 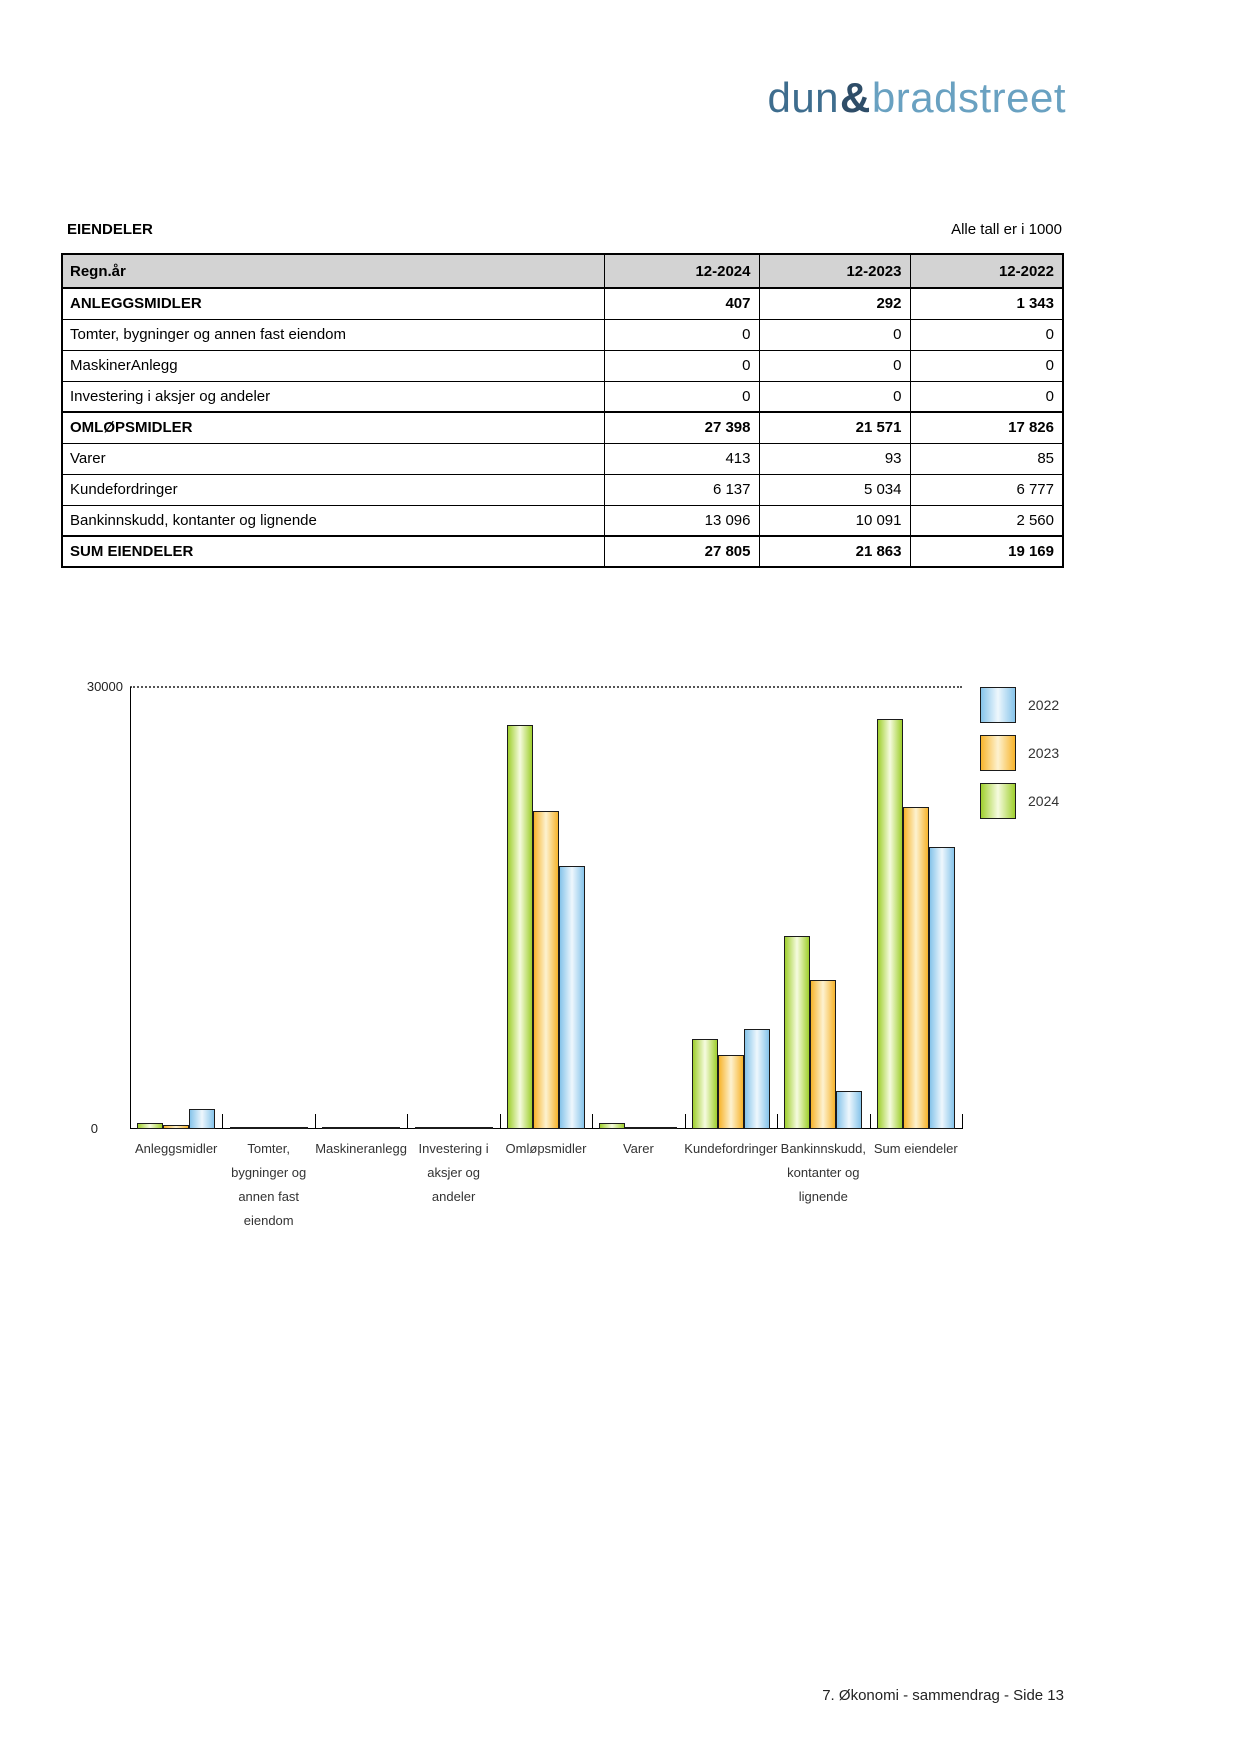 I want to click on bar-2022-varer, so click(x=664, y=1128).